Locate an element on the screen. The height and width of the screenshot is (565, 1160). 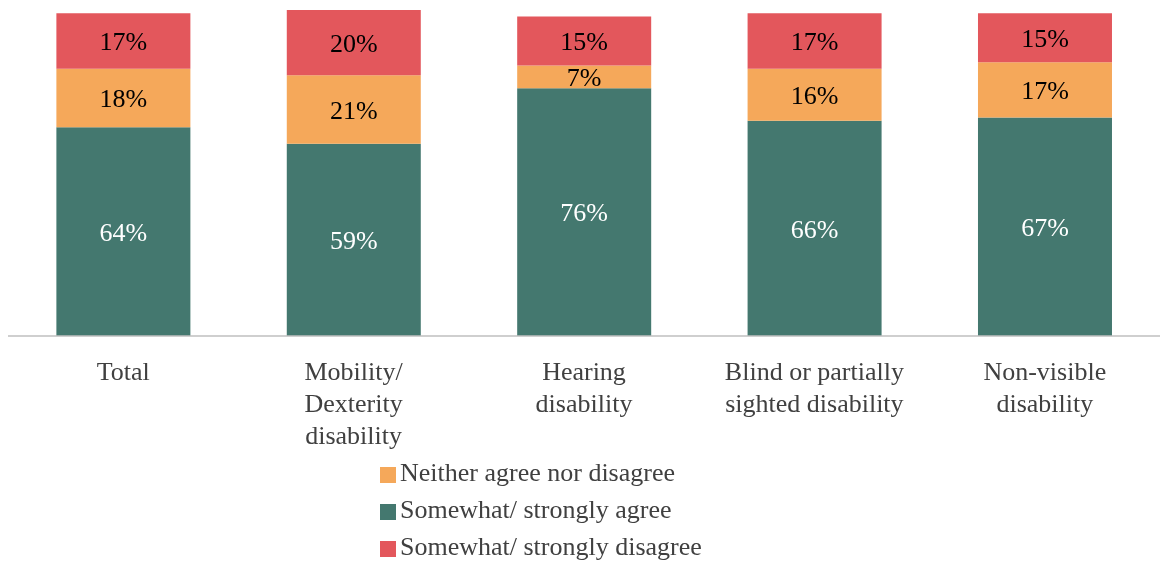
x-tick-label: Non-visible disability is located at coordinates (1045, 387).